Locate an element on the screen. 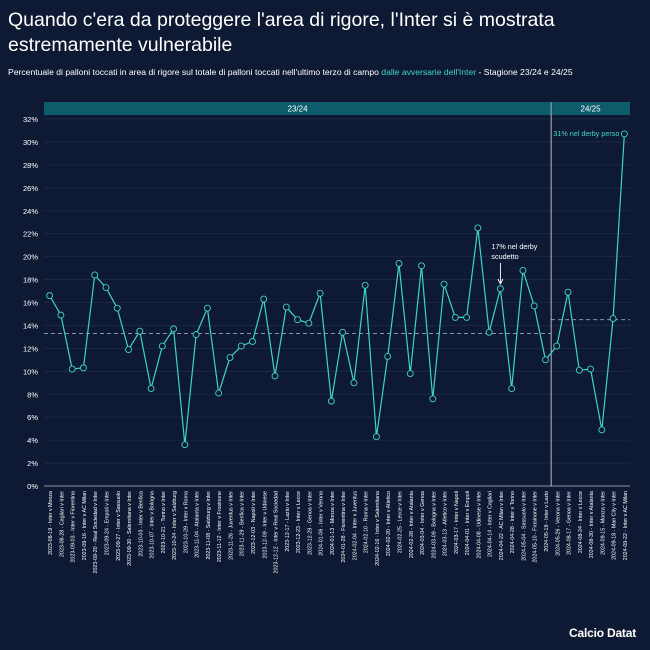 The height and width of the screenshot is (650, 650). x-tick-label: 2024-04-14 - Inter v Cagliari is located at coordinates (491, 524).